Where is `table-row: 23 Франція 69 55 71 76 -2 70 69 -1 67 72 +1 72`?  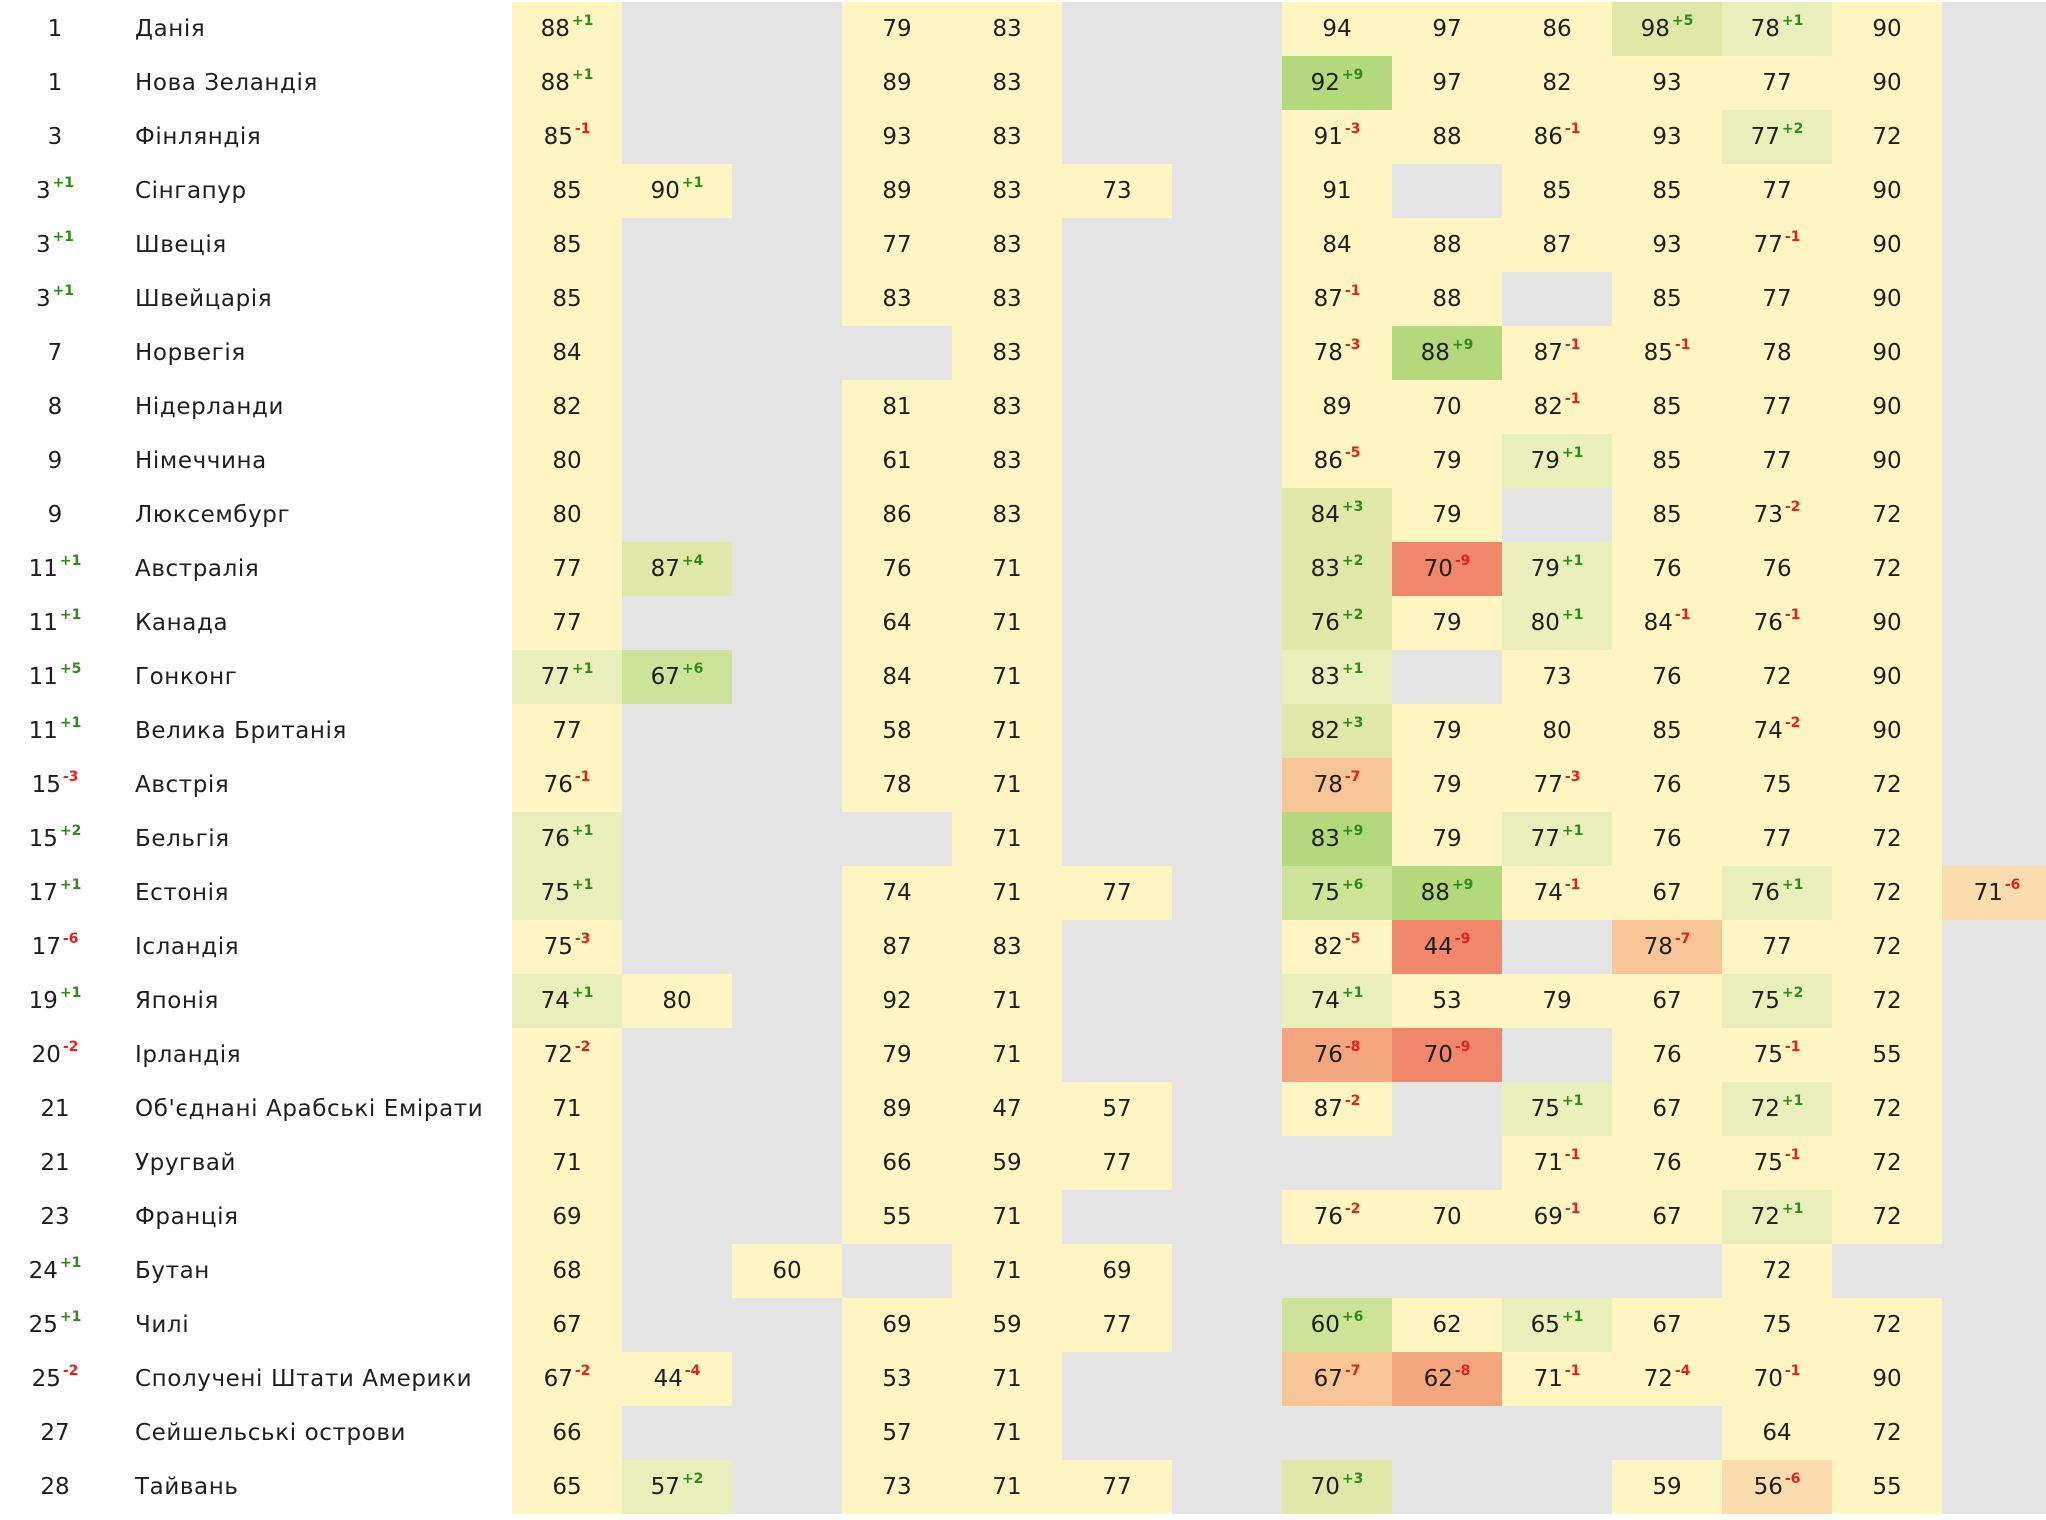 table-row: 23 Франція 69 55 71 76 -2 70 69 -1 67 72 +1 72 is located at coordinates (1023, 1217).